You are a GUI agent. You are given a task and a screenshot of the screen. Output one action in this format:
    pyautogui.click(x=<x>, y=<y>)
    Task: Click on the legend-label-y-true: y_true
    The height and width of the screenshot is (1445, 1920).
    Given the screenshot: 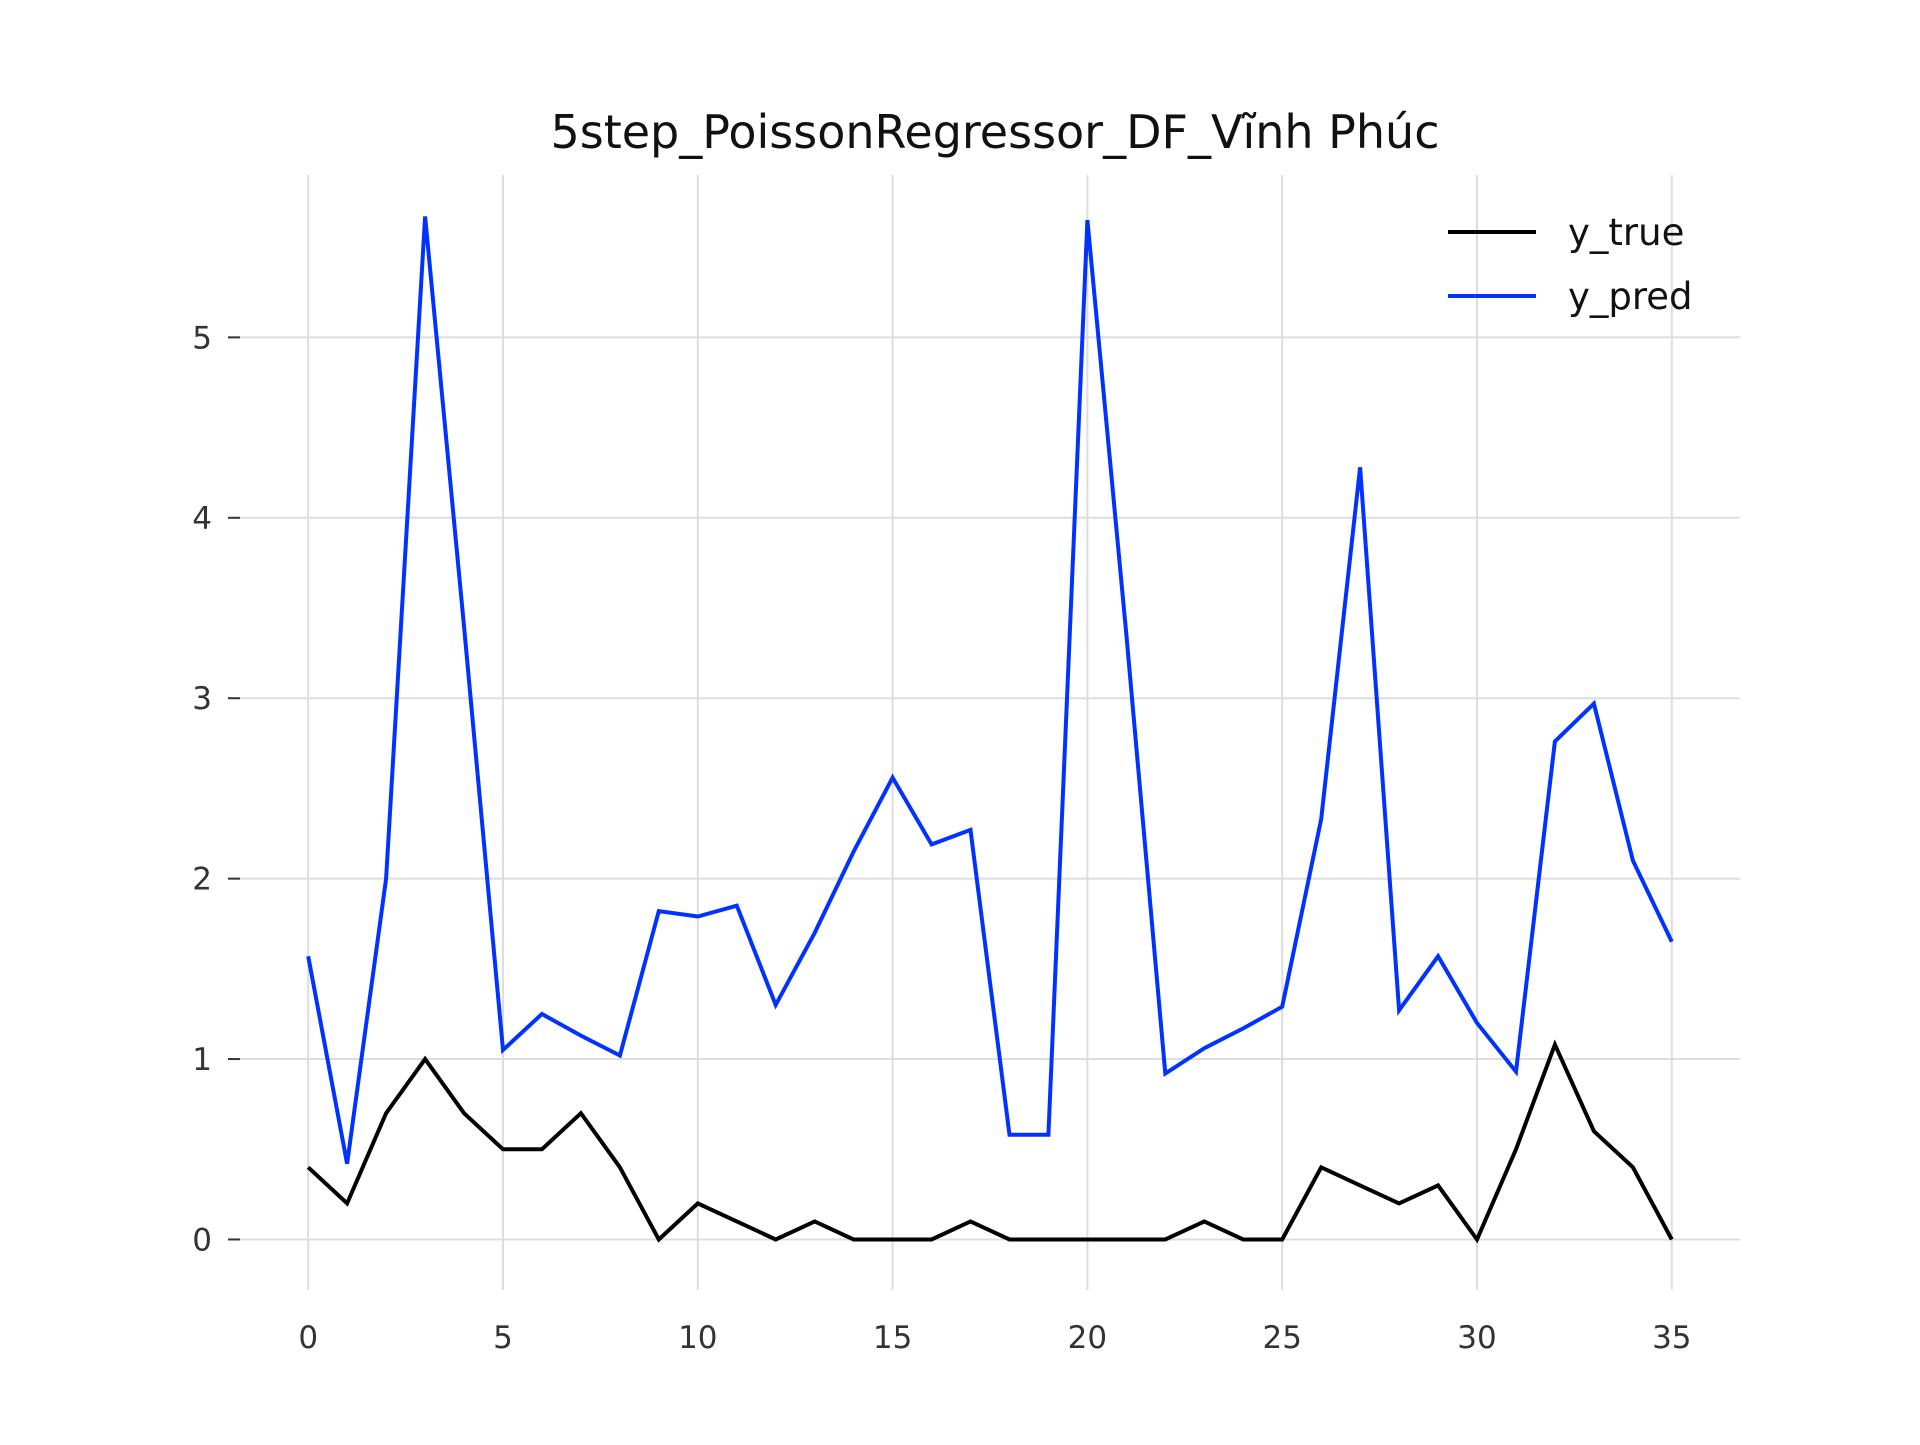 What is the action you would take?
    pyautogui.click(x=1626, y=232)
    